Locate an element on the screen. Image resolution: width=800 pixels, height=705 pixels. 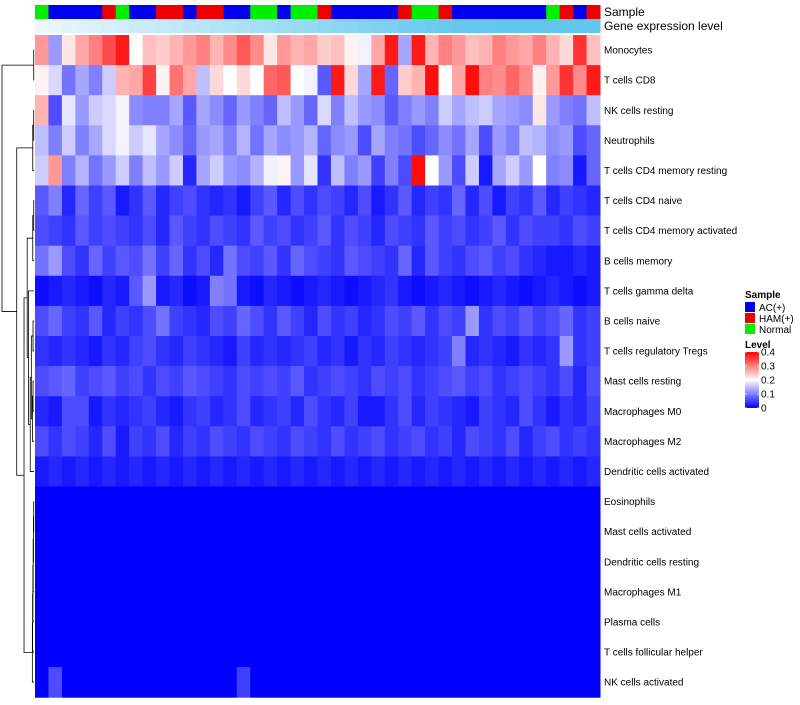
row-label: T cells CD4 memory resting is located at coordinates (665, 171).